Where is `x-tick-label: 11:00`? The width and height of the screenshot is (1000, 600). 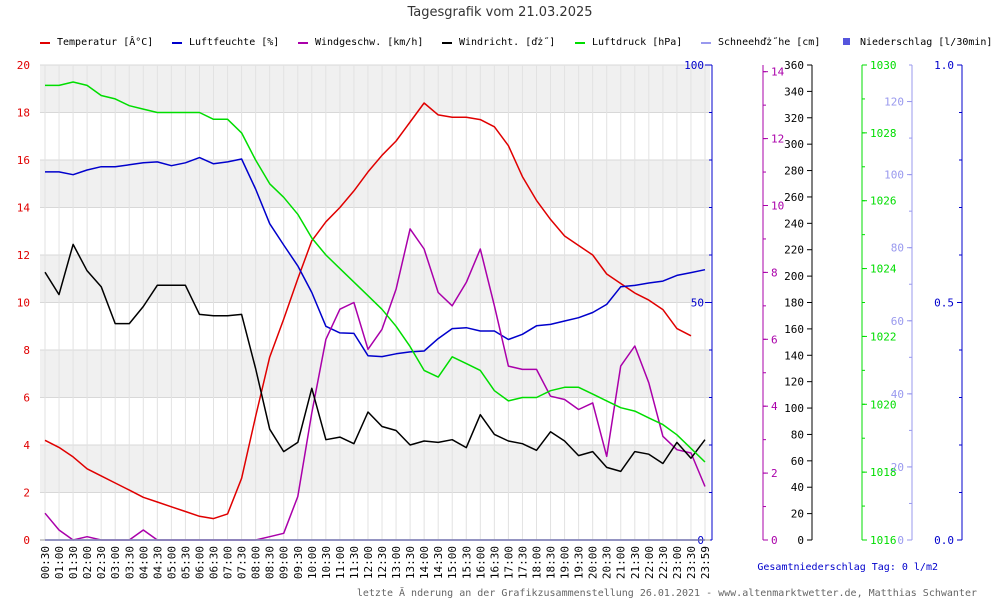
x-tick-label: 11:00 is located at coordinates (340, 562).